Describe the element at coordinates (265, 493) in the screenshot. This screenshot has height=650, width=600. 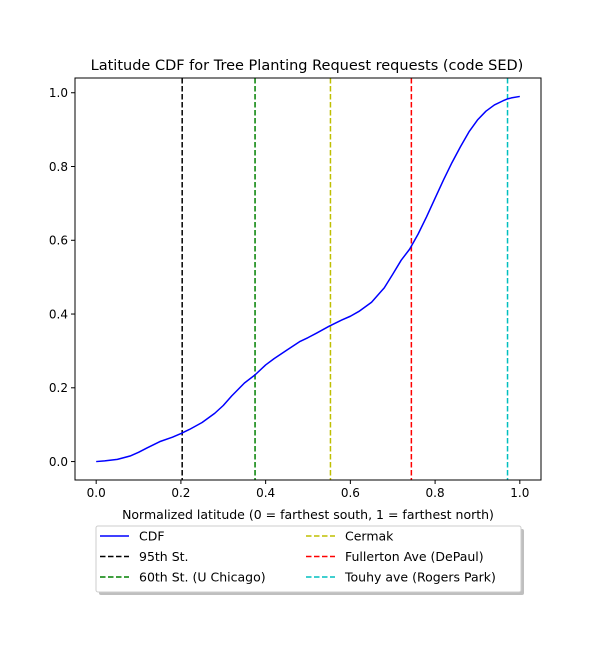
I see `x-tick-label: 0.4` at that location.